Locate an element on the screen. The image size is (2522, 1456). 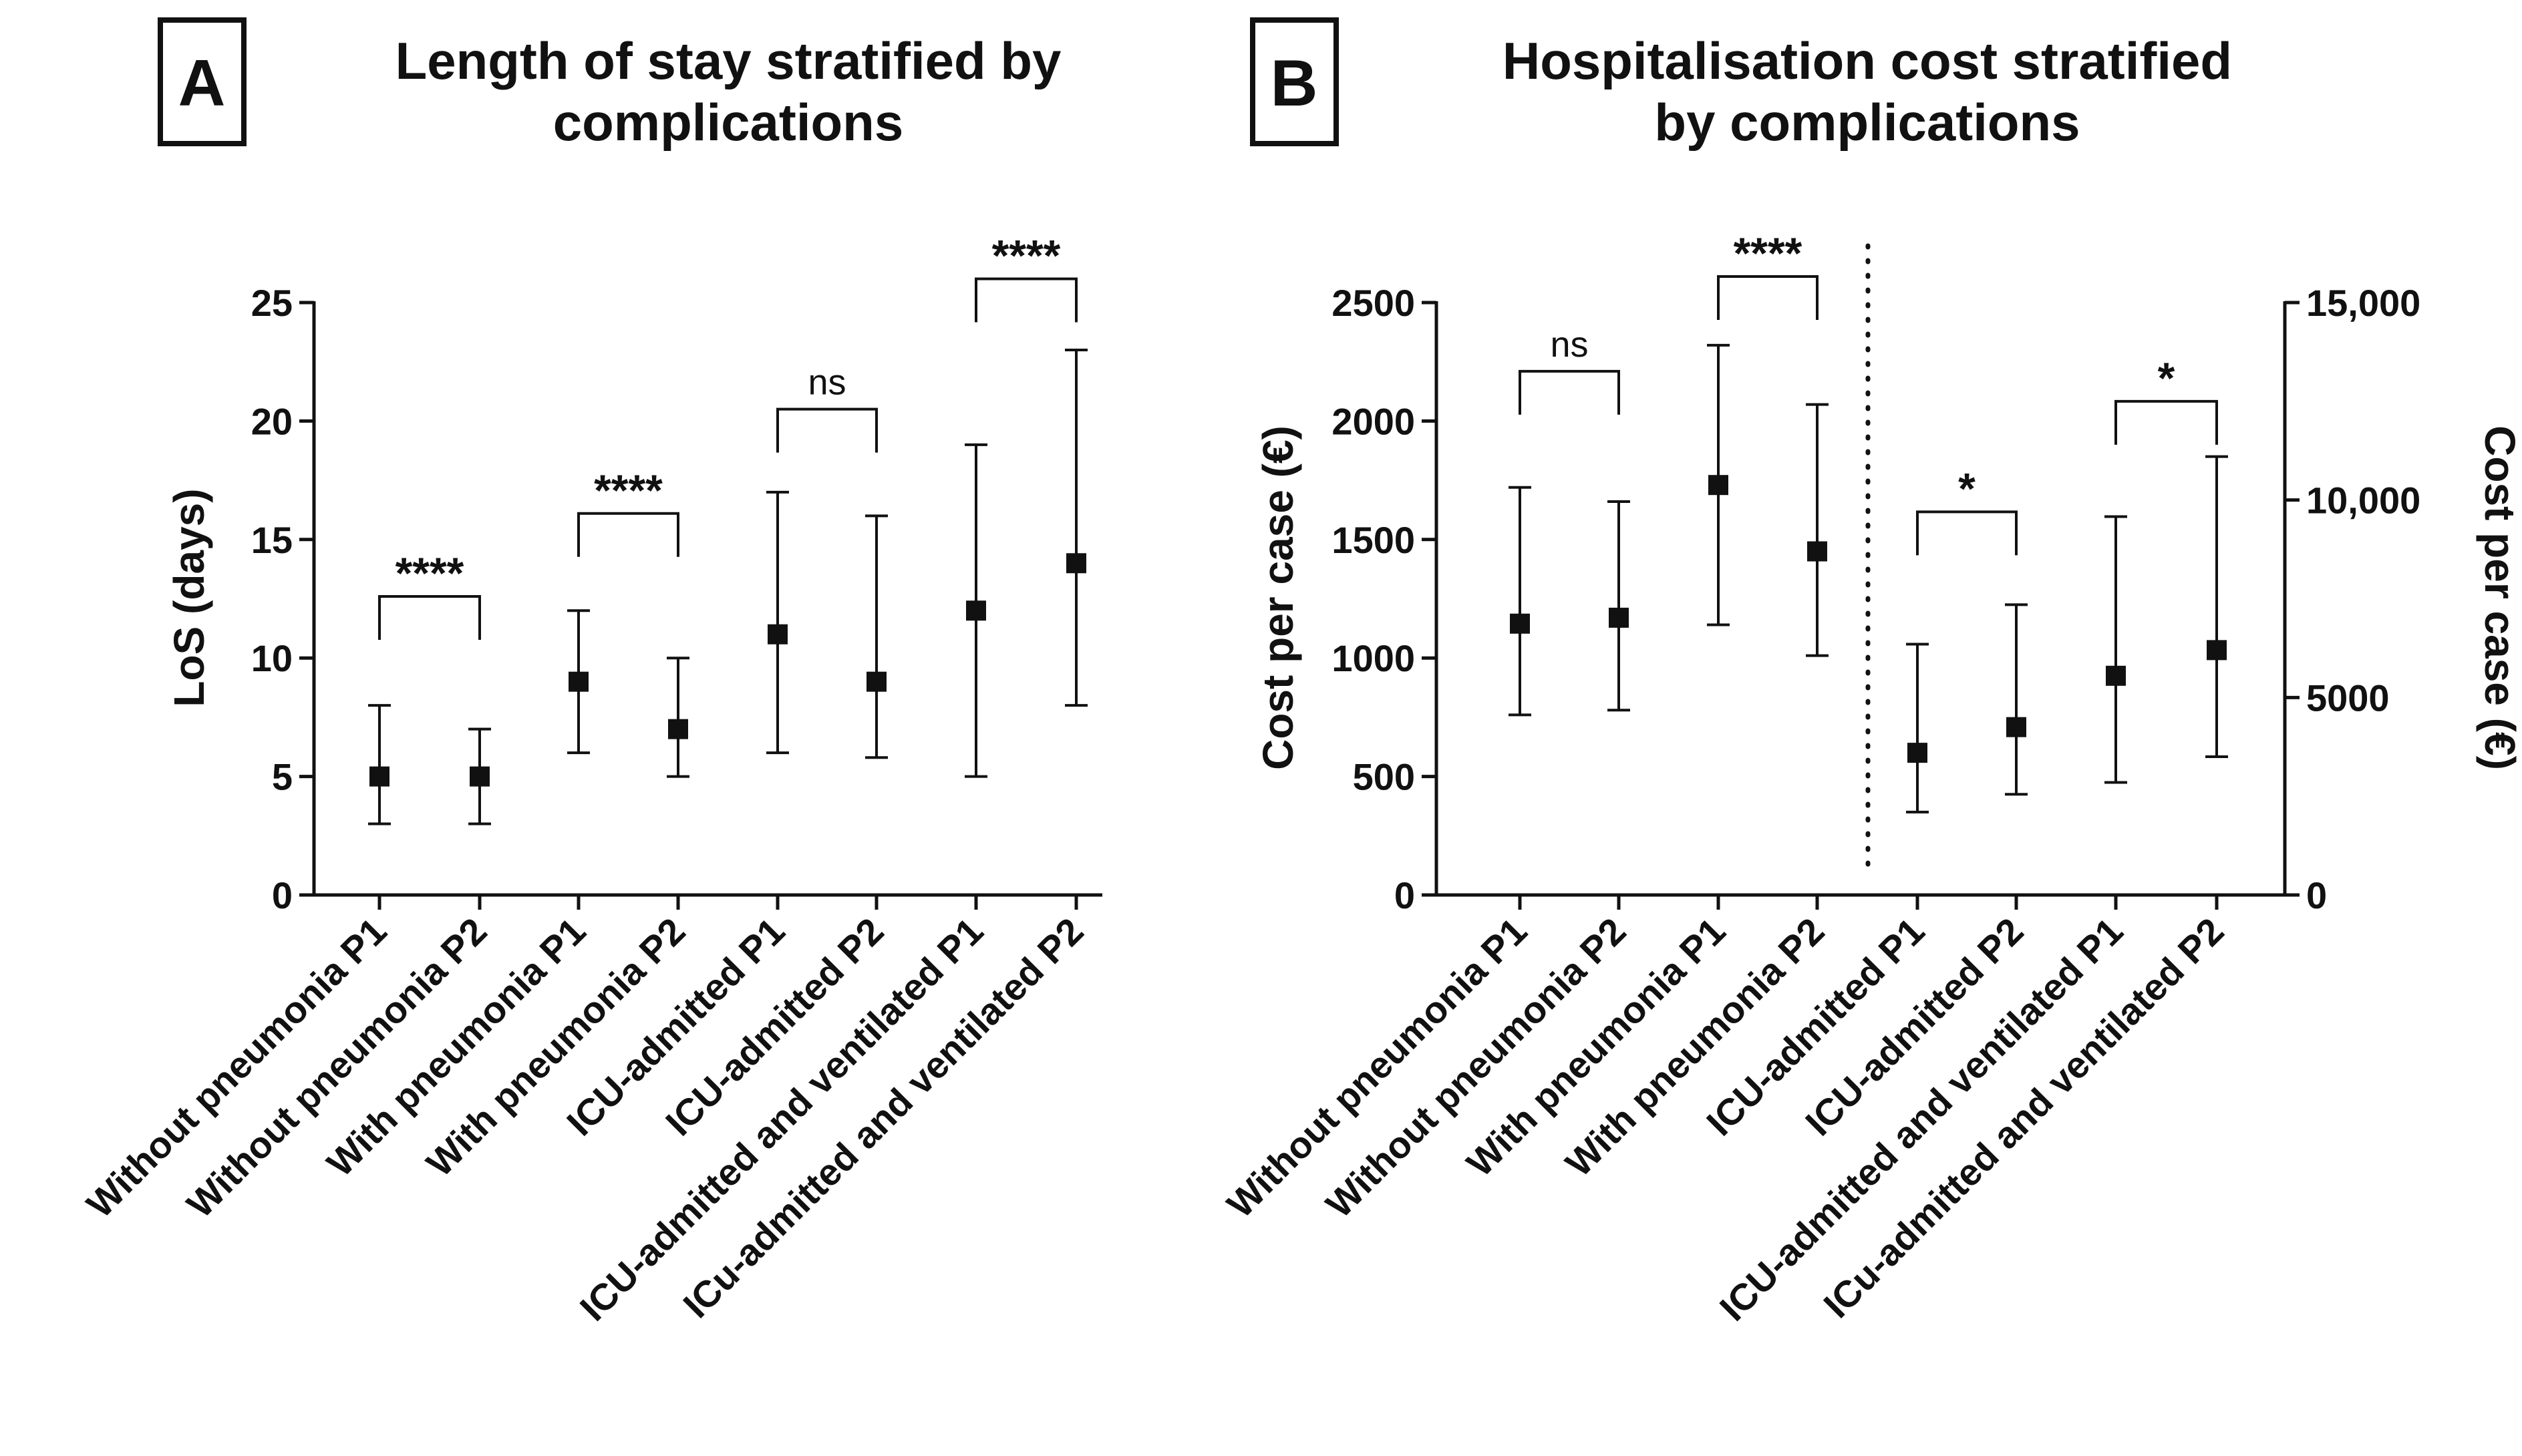
panel-a-y-axis-label: LoS (days) is located at coordinates (189, 597).